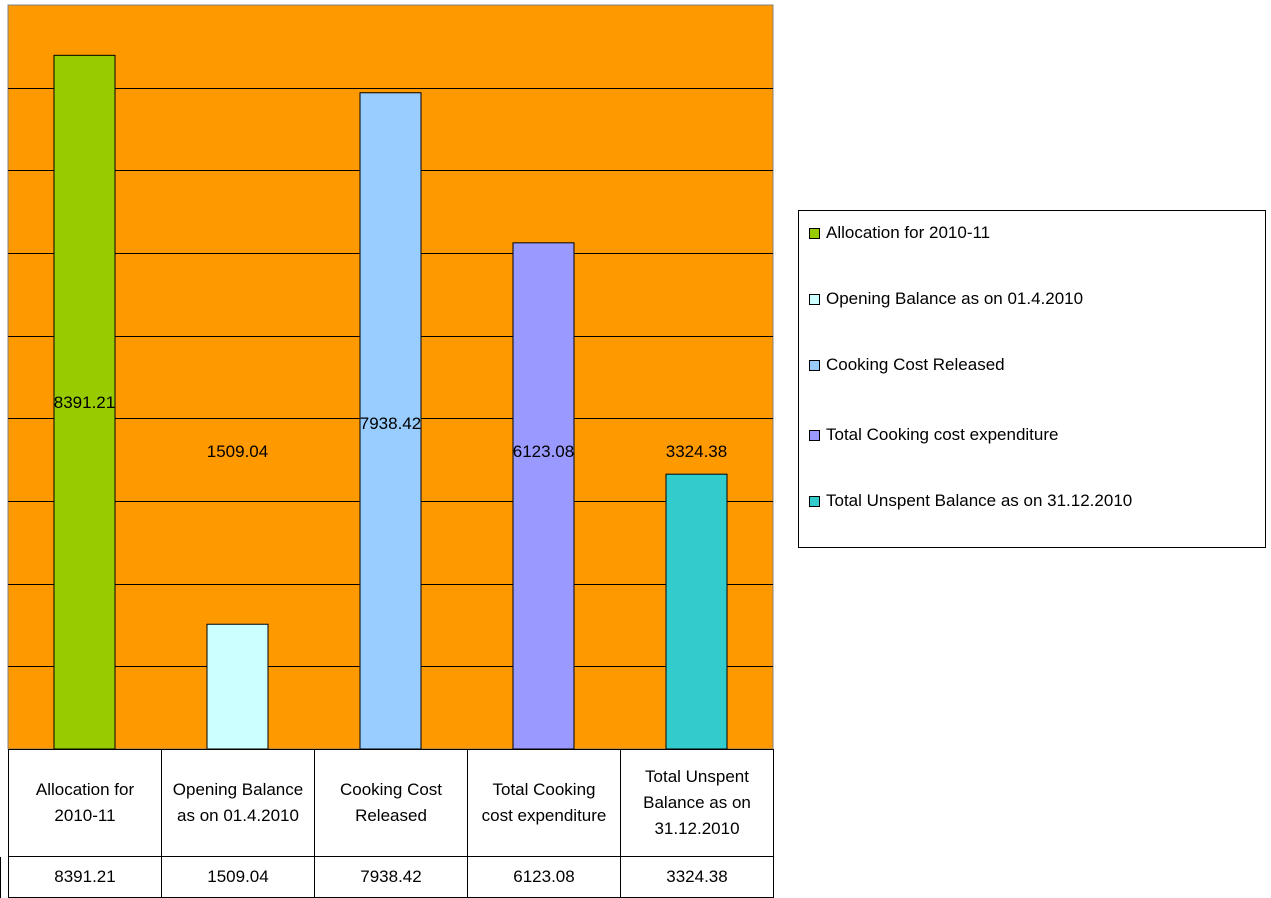 The width and height of the screenshot is (1271, 898). I want to click on table-left-edge, so click(0, 877).